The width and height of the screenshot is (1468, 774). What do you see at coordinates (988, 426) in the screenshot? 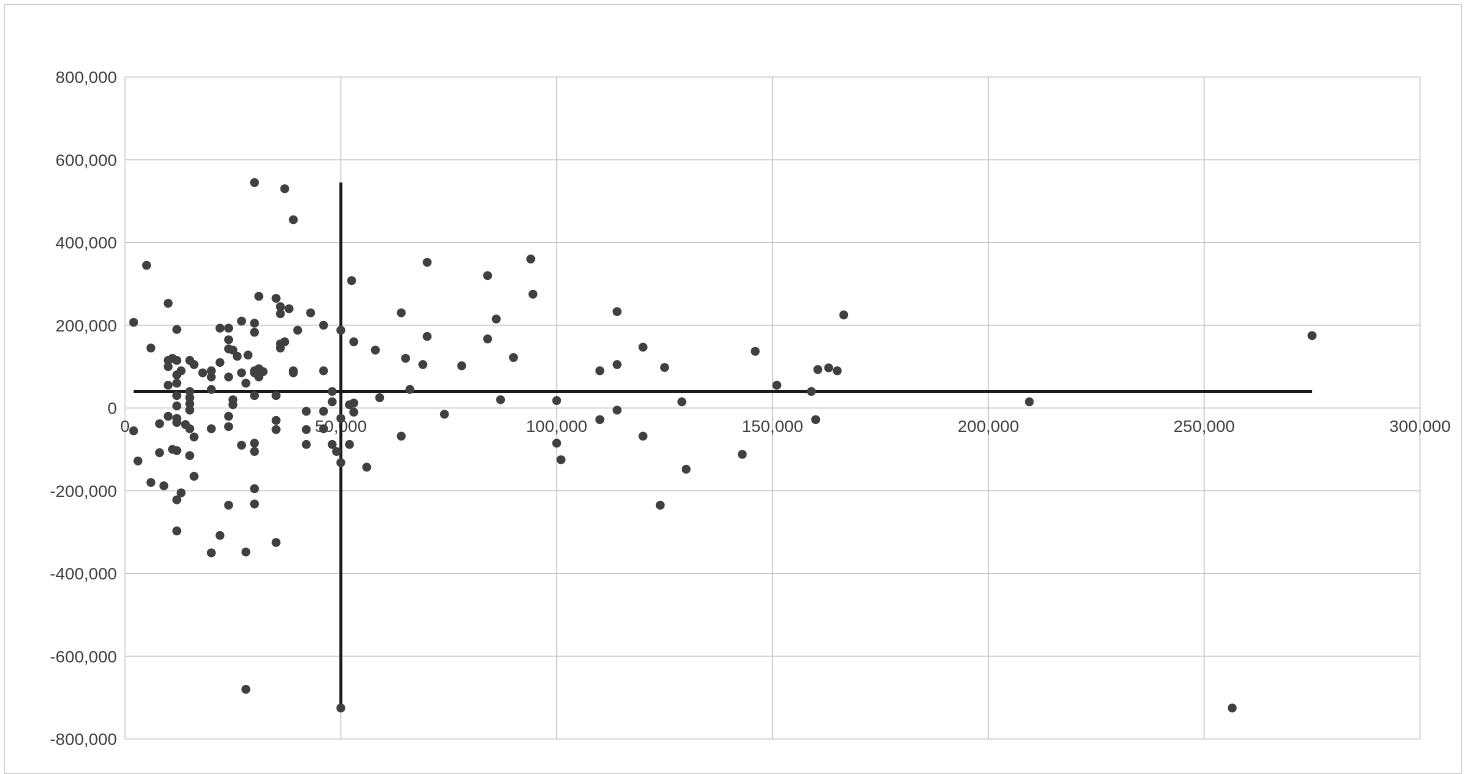
I see `x-tick-label: 200,000` at bounding box center [988, 426].